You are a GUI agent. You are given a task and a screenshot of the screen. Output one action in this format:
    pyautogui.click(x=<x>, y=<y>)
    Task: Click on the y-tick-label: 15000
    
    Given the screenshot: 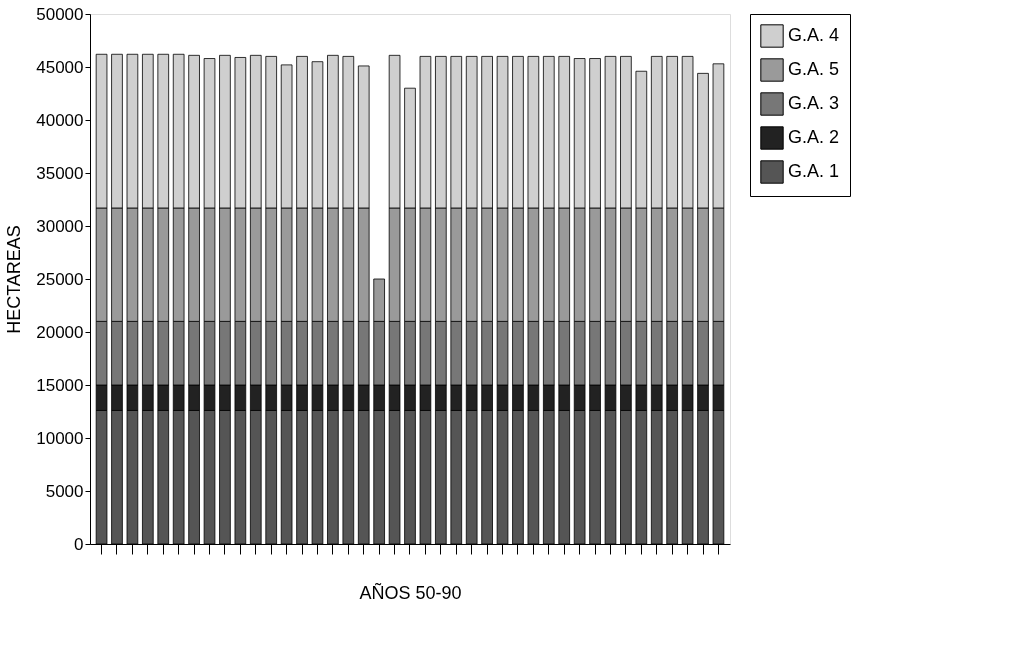 What is the action you would take?
    pyautogui.click(x=60, y=385)
    